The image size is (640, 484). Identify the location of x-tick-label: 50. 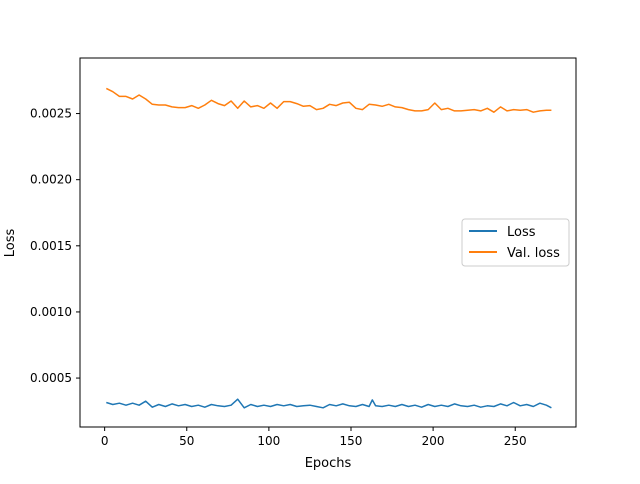
(186, 441).